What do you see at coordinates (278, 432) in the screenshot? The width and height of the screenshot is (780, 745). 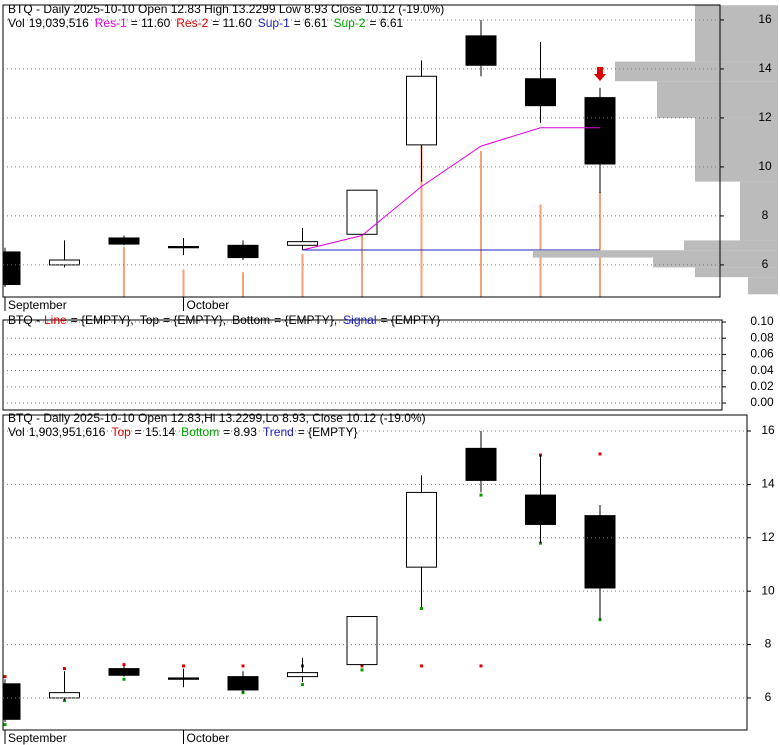 I see `legend-name: Trend` at bounding box center [278, 432].